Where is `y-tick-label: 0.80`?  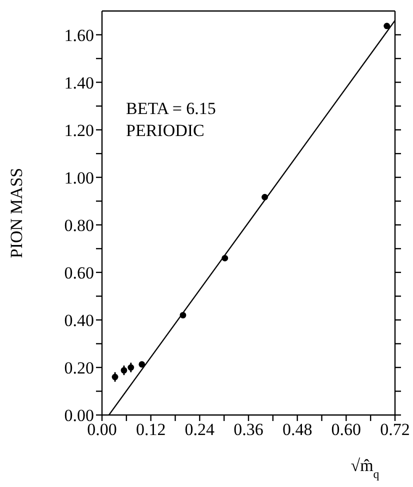 y-tick-label: 0.80 is located at coordinates (79, 225).